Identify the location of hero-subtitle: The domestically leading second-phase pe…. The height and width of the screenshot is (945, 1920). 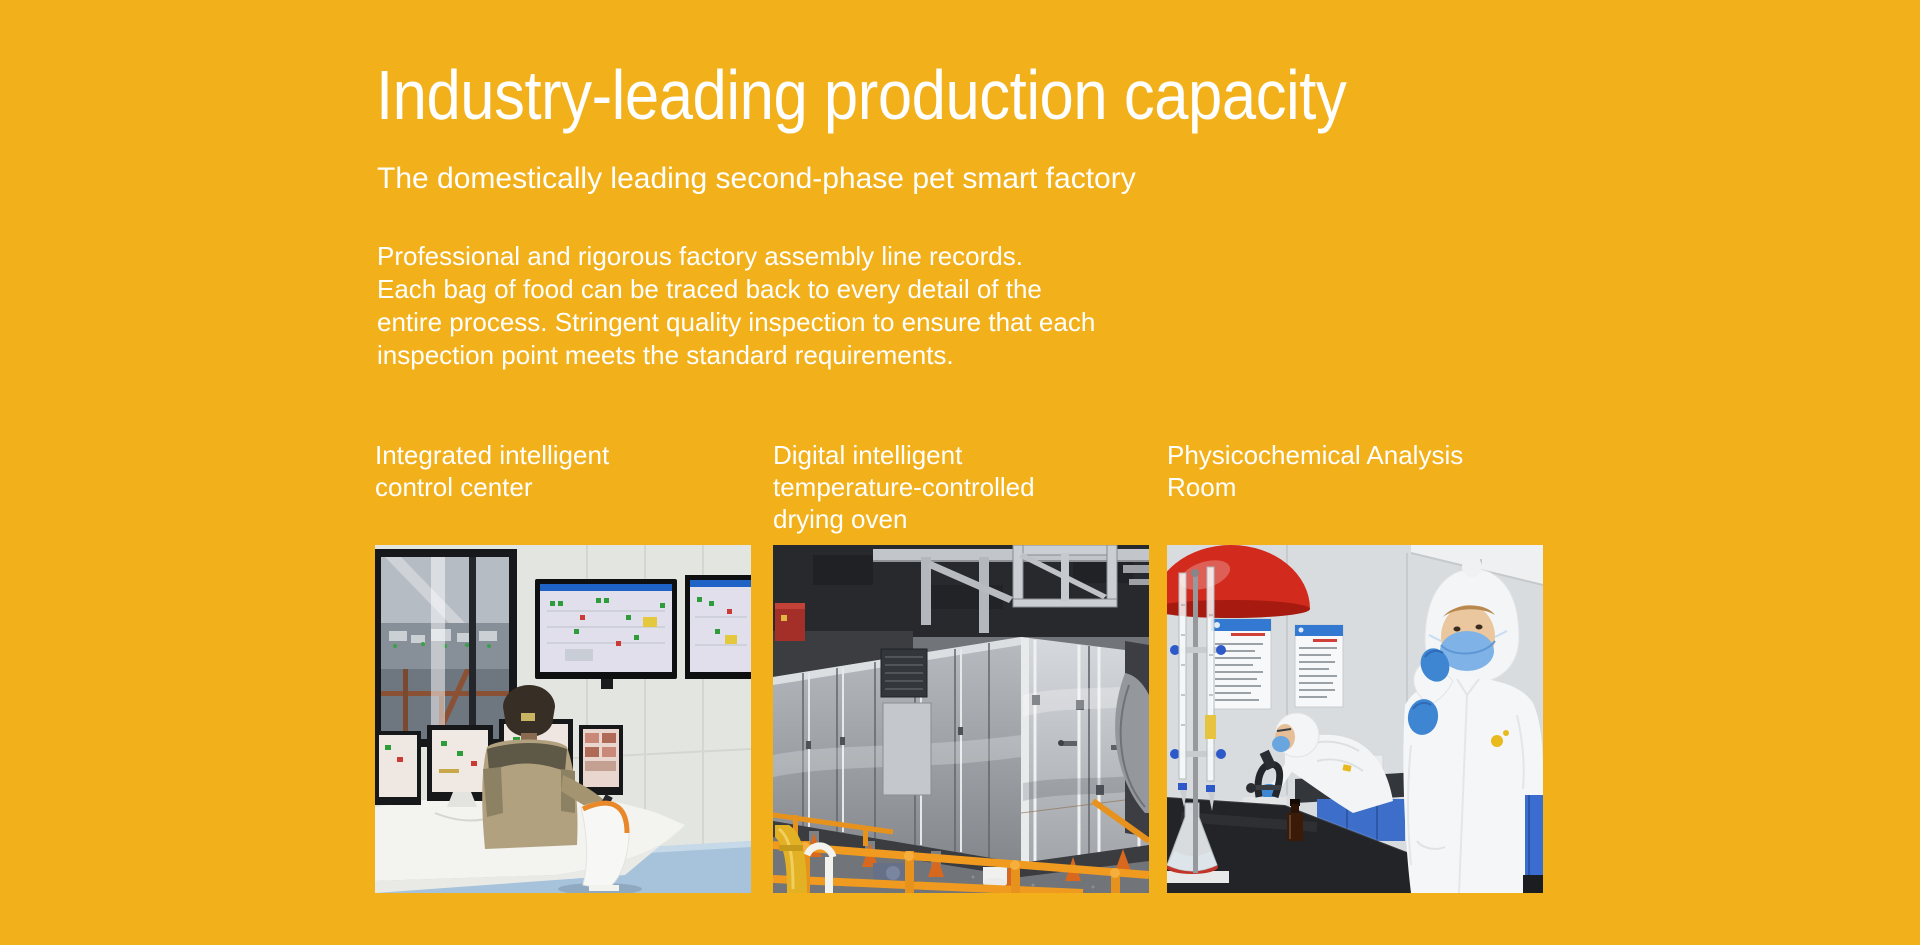
(756, 178).